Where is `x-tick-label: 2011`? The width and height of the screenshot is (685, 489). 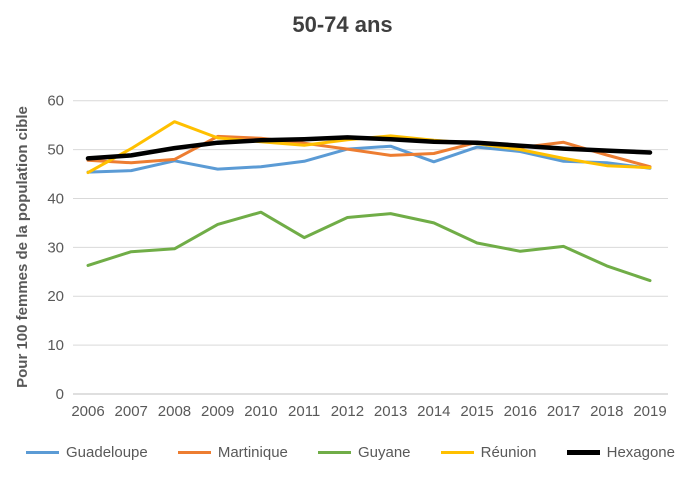
x-tick-label: 2011 is located at coordinates (304, 411).